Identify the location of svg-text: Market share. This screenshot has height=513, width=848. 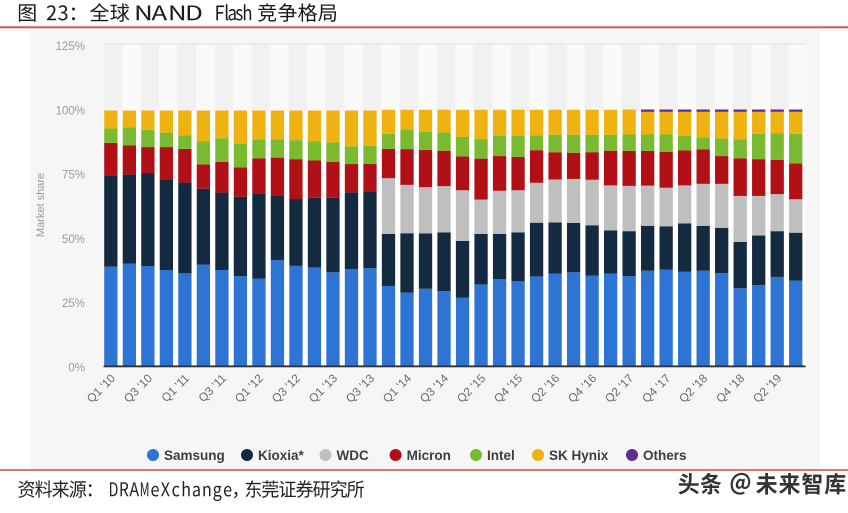
(41, 205).